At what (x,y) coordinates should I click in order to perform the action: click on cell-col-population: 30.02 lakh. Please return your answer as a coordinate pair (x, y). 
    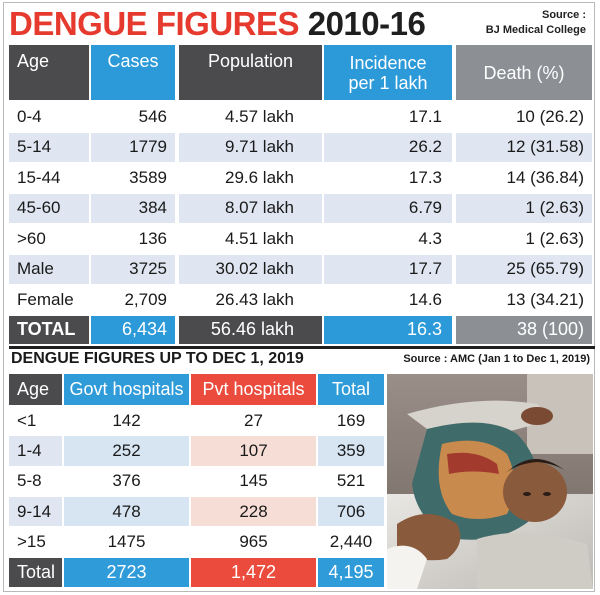
    Looking at the image, I should click on (250, 269).